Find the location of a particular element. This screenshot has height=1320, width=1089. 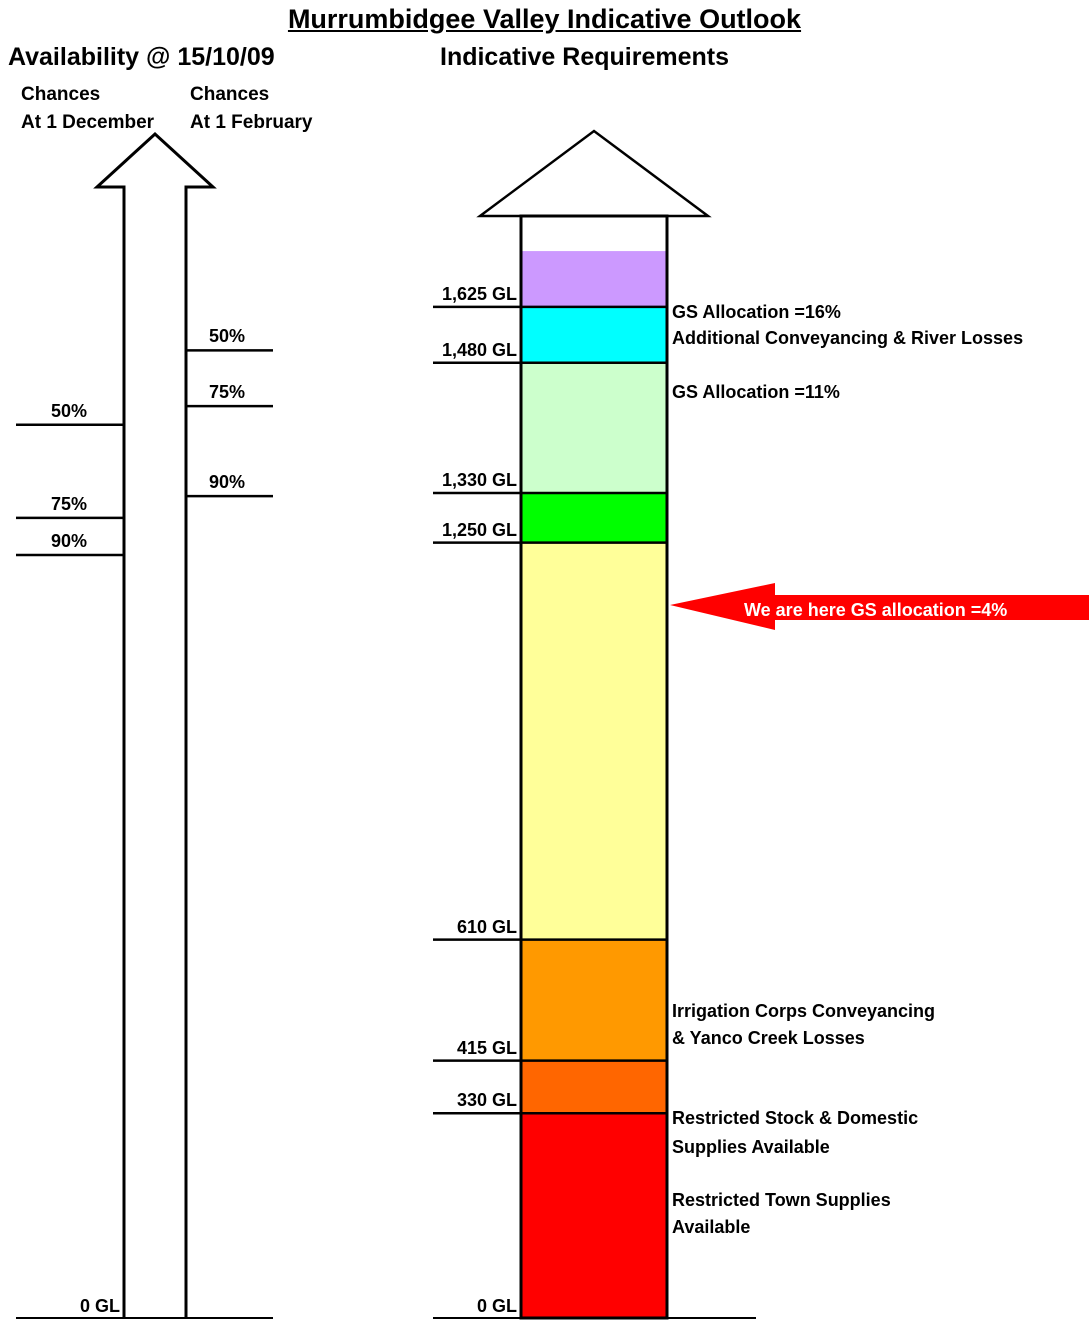

feb-marker-label: 90% is located at coordinates (227, 482).